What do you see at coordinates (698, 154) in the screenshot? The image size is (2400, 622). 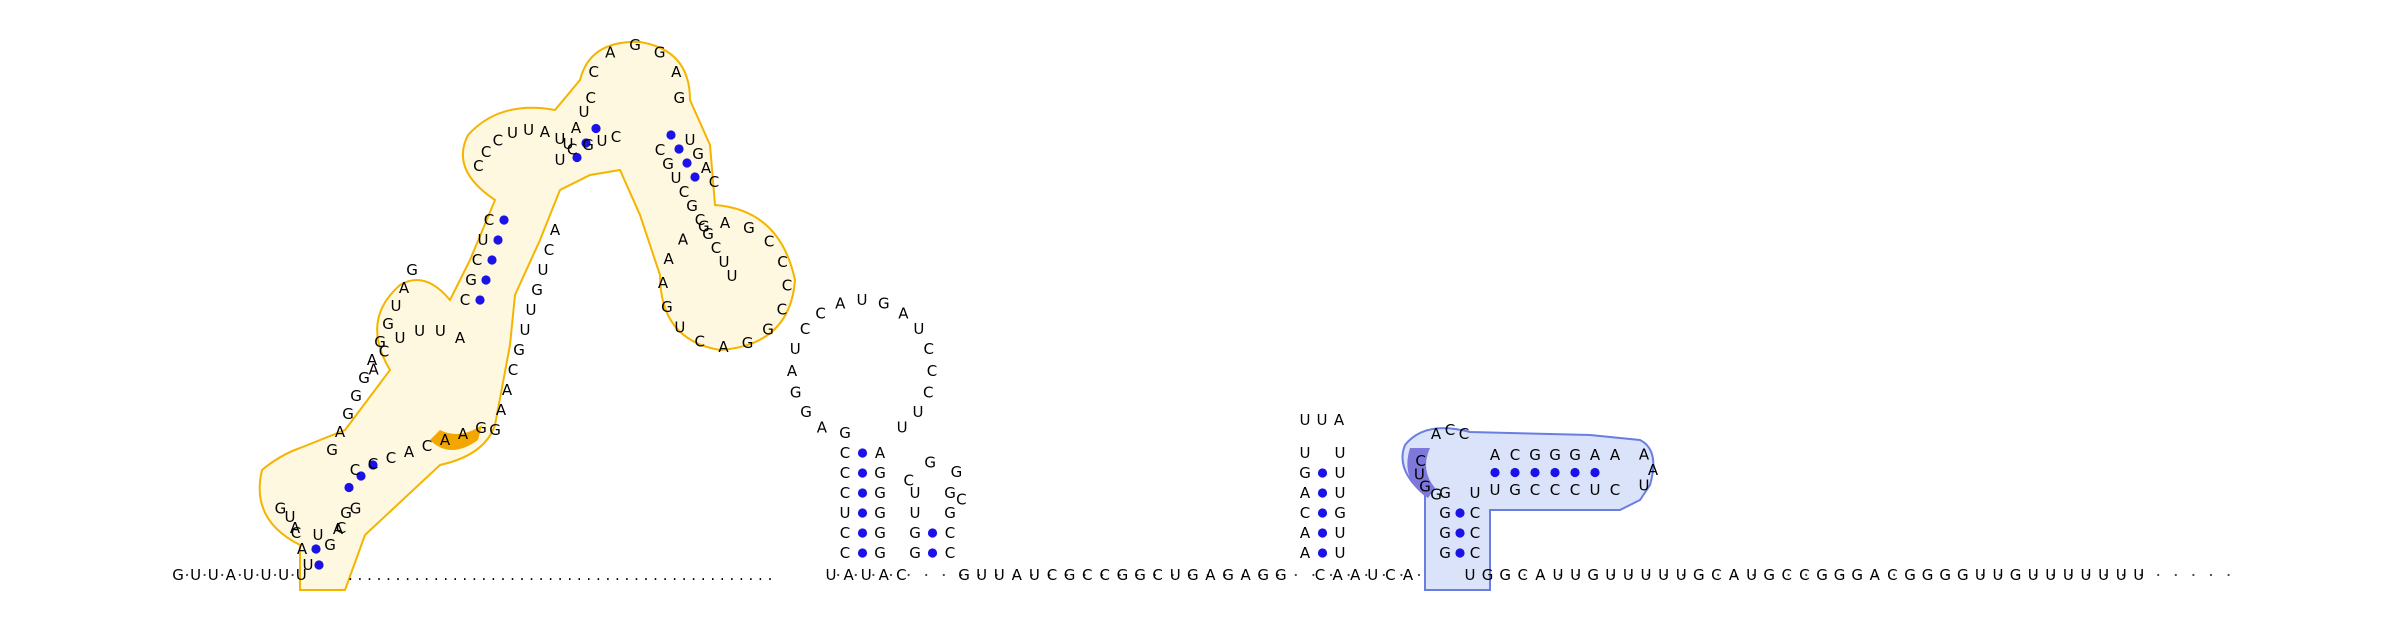 I see `orange-right-arm-2: G` at bounding box center [698, 154].